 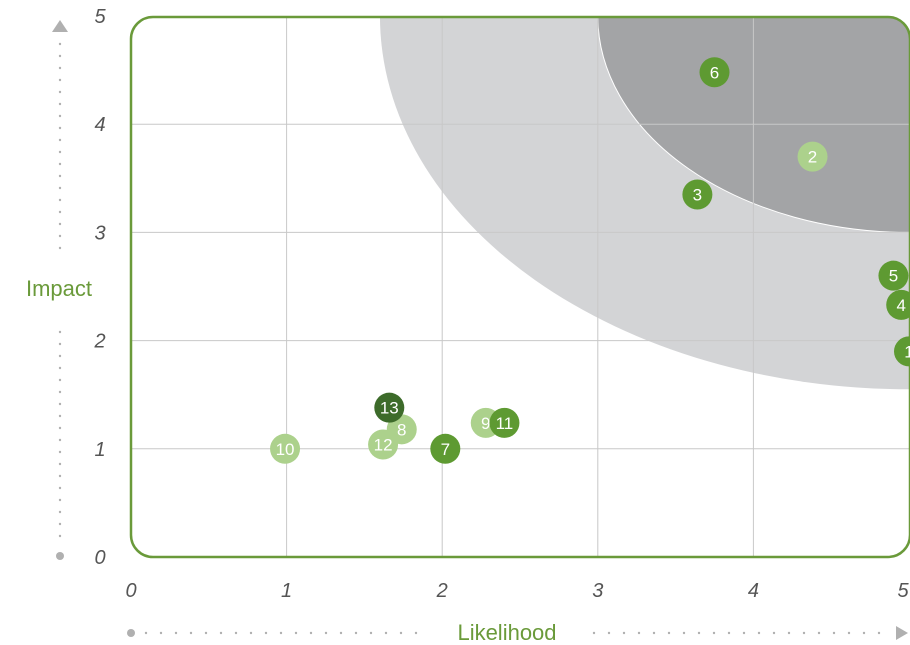 I want to click on data-point-11: 11, so click(x=504, y=422).